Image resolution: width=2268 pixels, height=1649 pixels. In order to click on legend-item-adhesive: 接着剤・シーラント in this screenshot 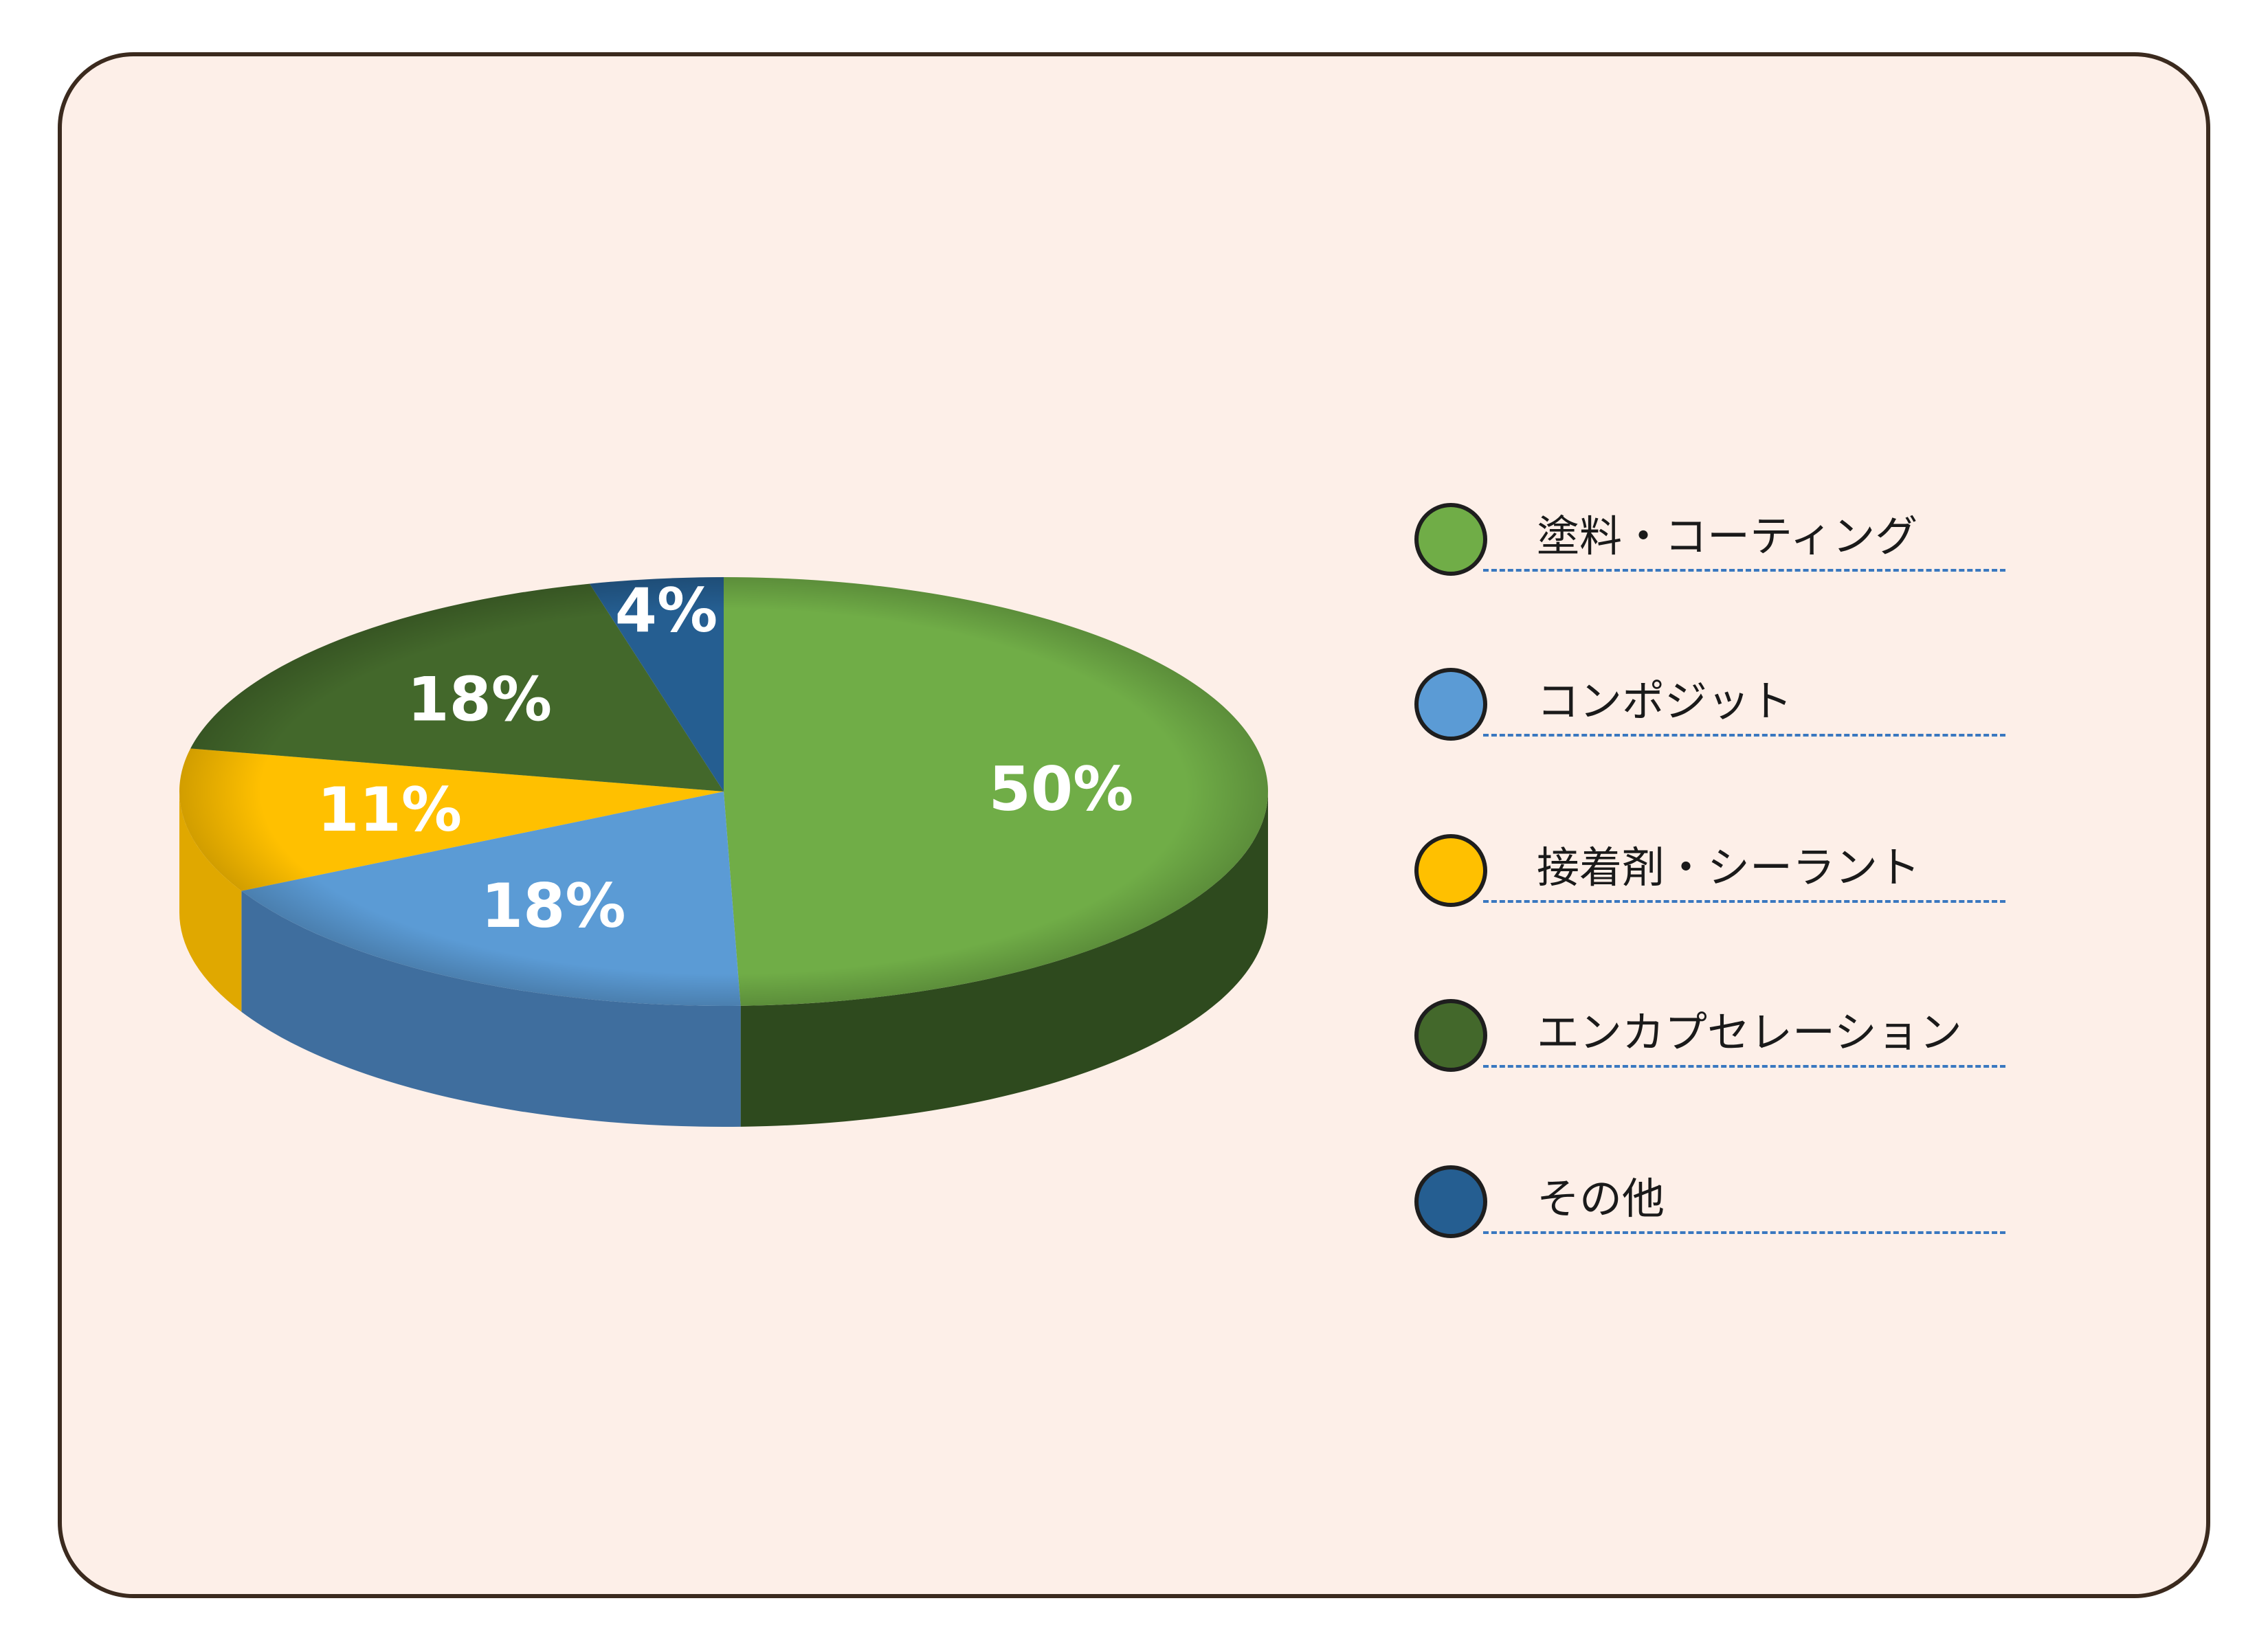, I will do `click(1709, 867)`.